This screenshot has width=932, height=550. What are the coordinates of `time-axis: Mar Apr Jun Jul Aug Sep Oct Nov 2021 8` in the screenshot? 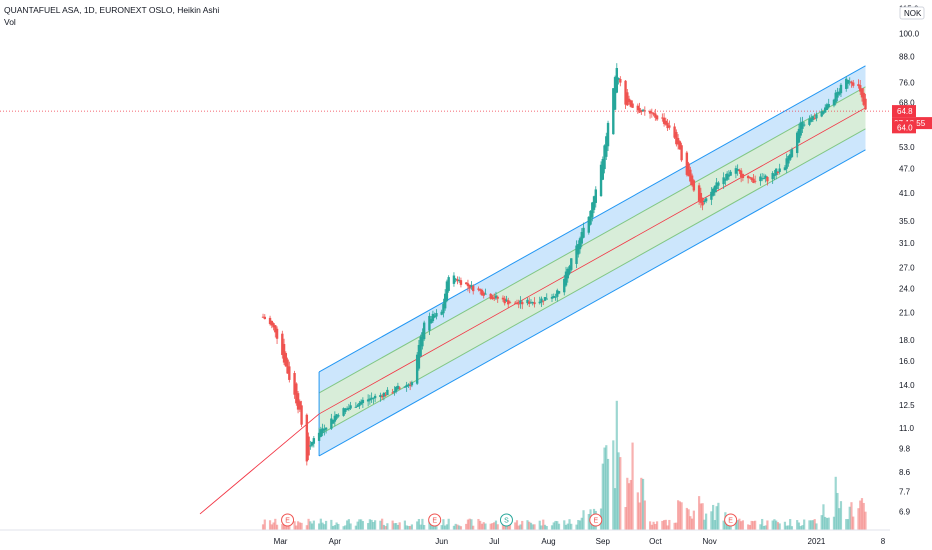 It's located at (445, 537).